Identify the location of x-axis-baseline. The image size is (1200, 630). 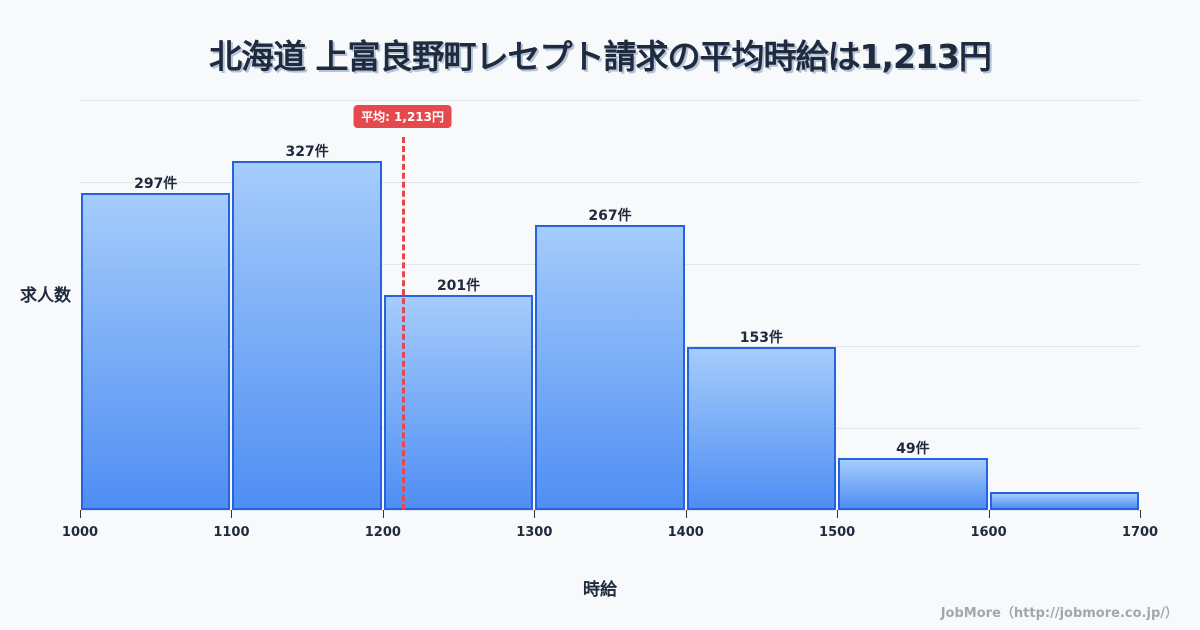
(610, 510).